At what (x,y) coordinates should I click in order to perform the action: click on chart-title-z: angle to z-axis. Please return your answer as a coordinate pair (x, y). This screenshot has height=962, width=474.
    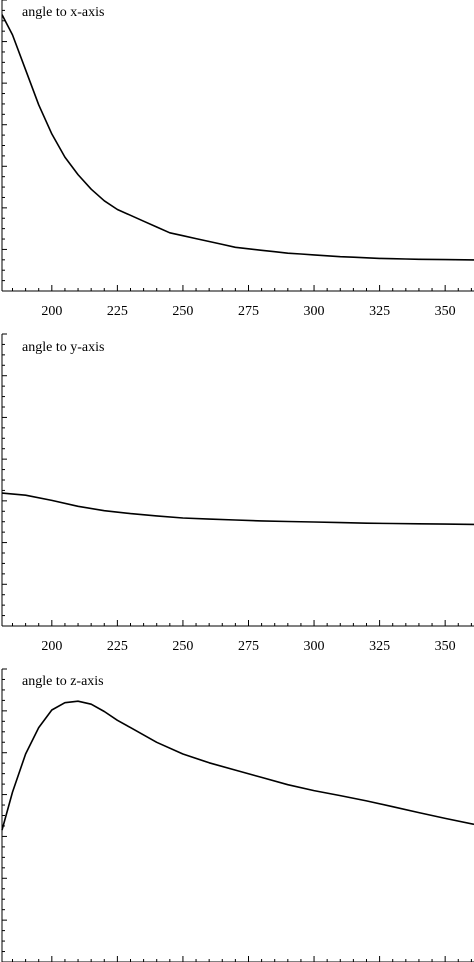
    Looking at the image, I should click on (63, 681).